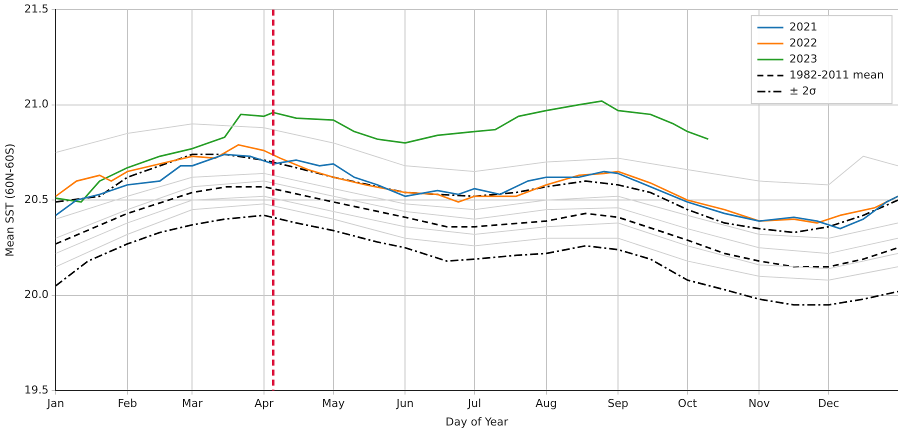 This screenshot has width=898, height=431. I want to click on legend-label: 2022, so click(803, 43).